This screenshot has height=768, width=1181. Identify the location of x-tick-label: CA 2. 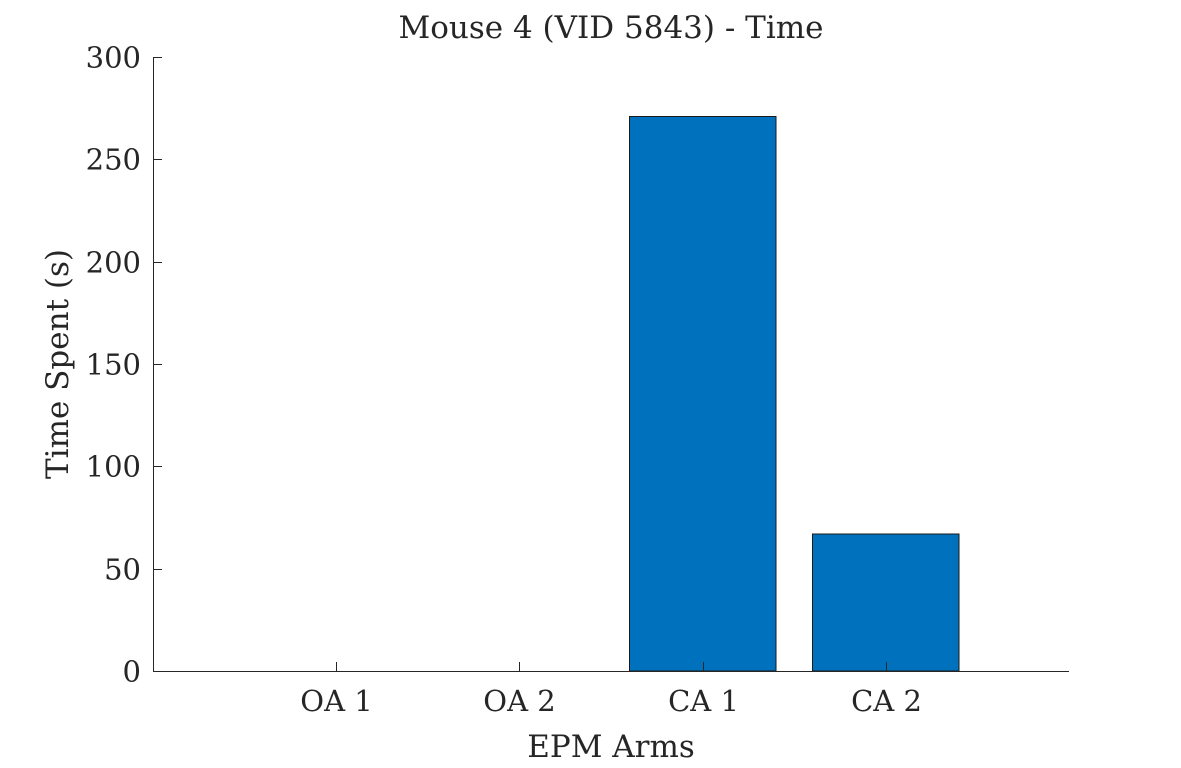
(886, 701).